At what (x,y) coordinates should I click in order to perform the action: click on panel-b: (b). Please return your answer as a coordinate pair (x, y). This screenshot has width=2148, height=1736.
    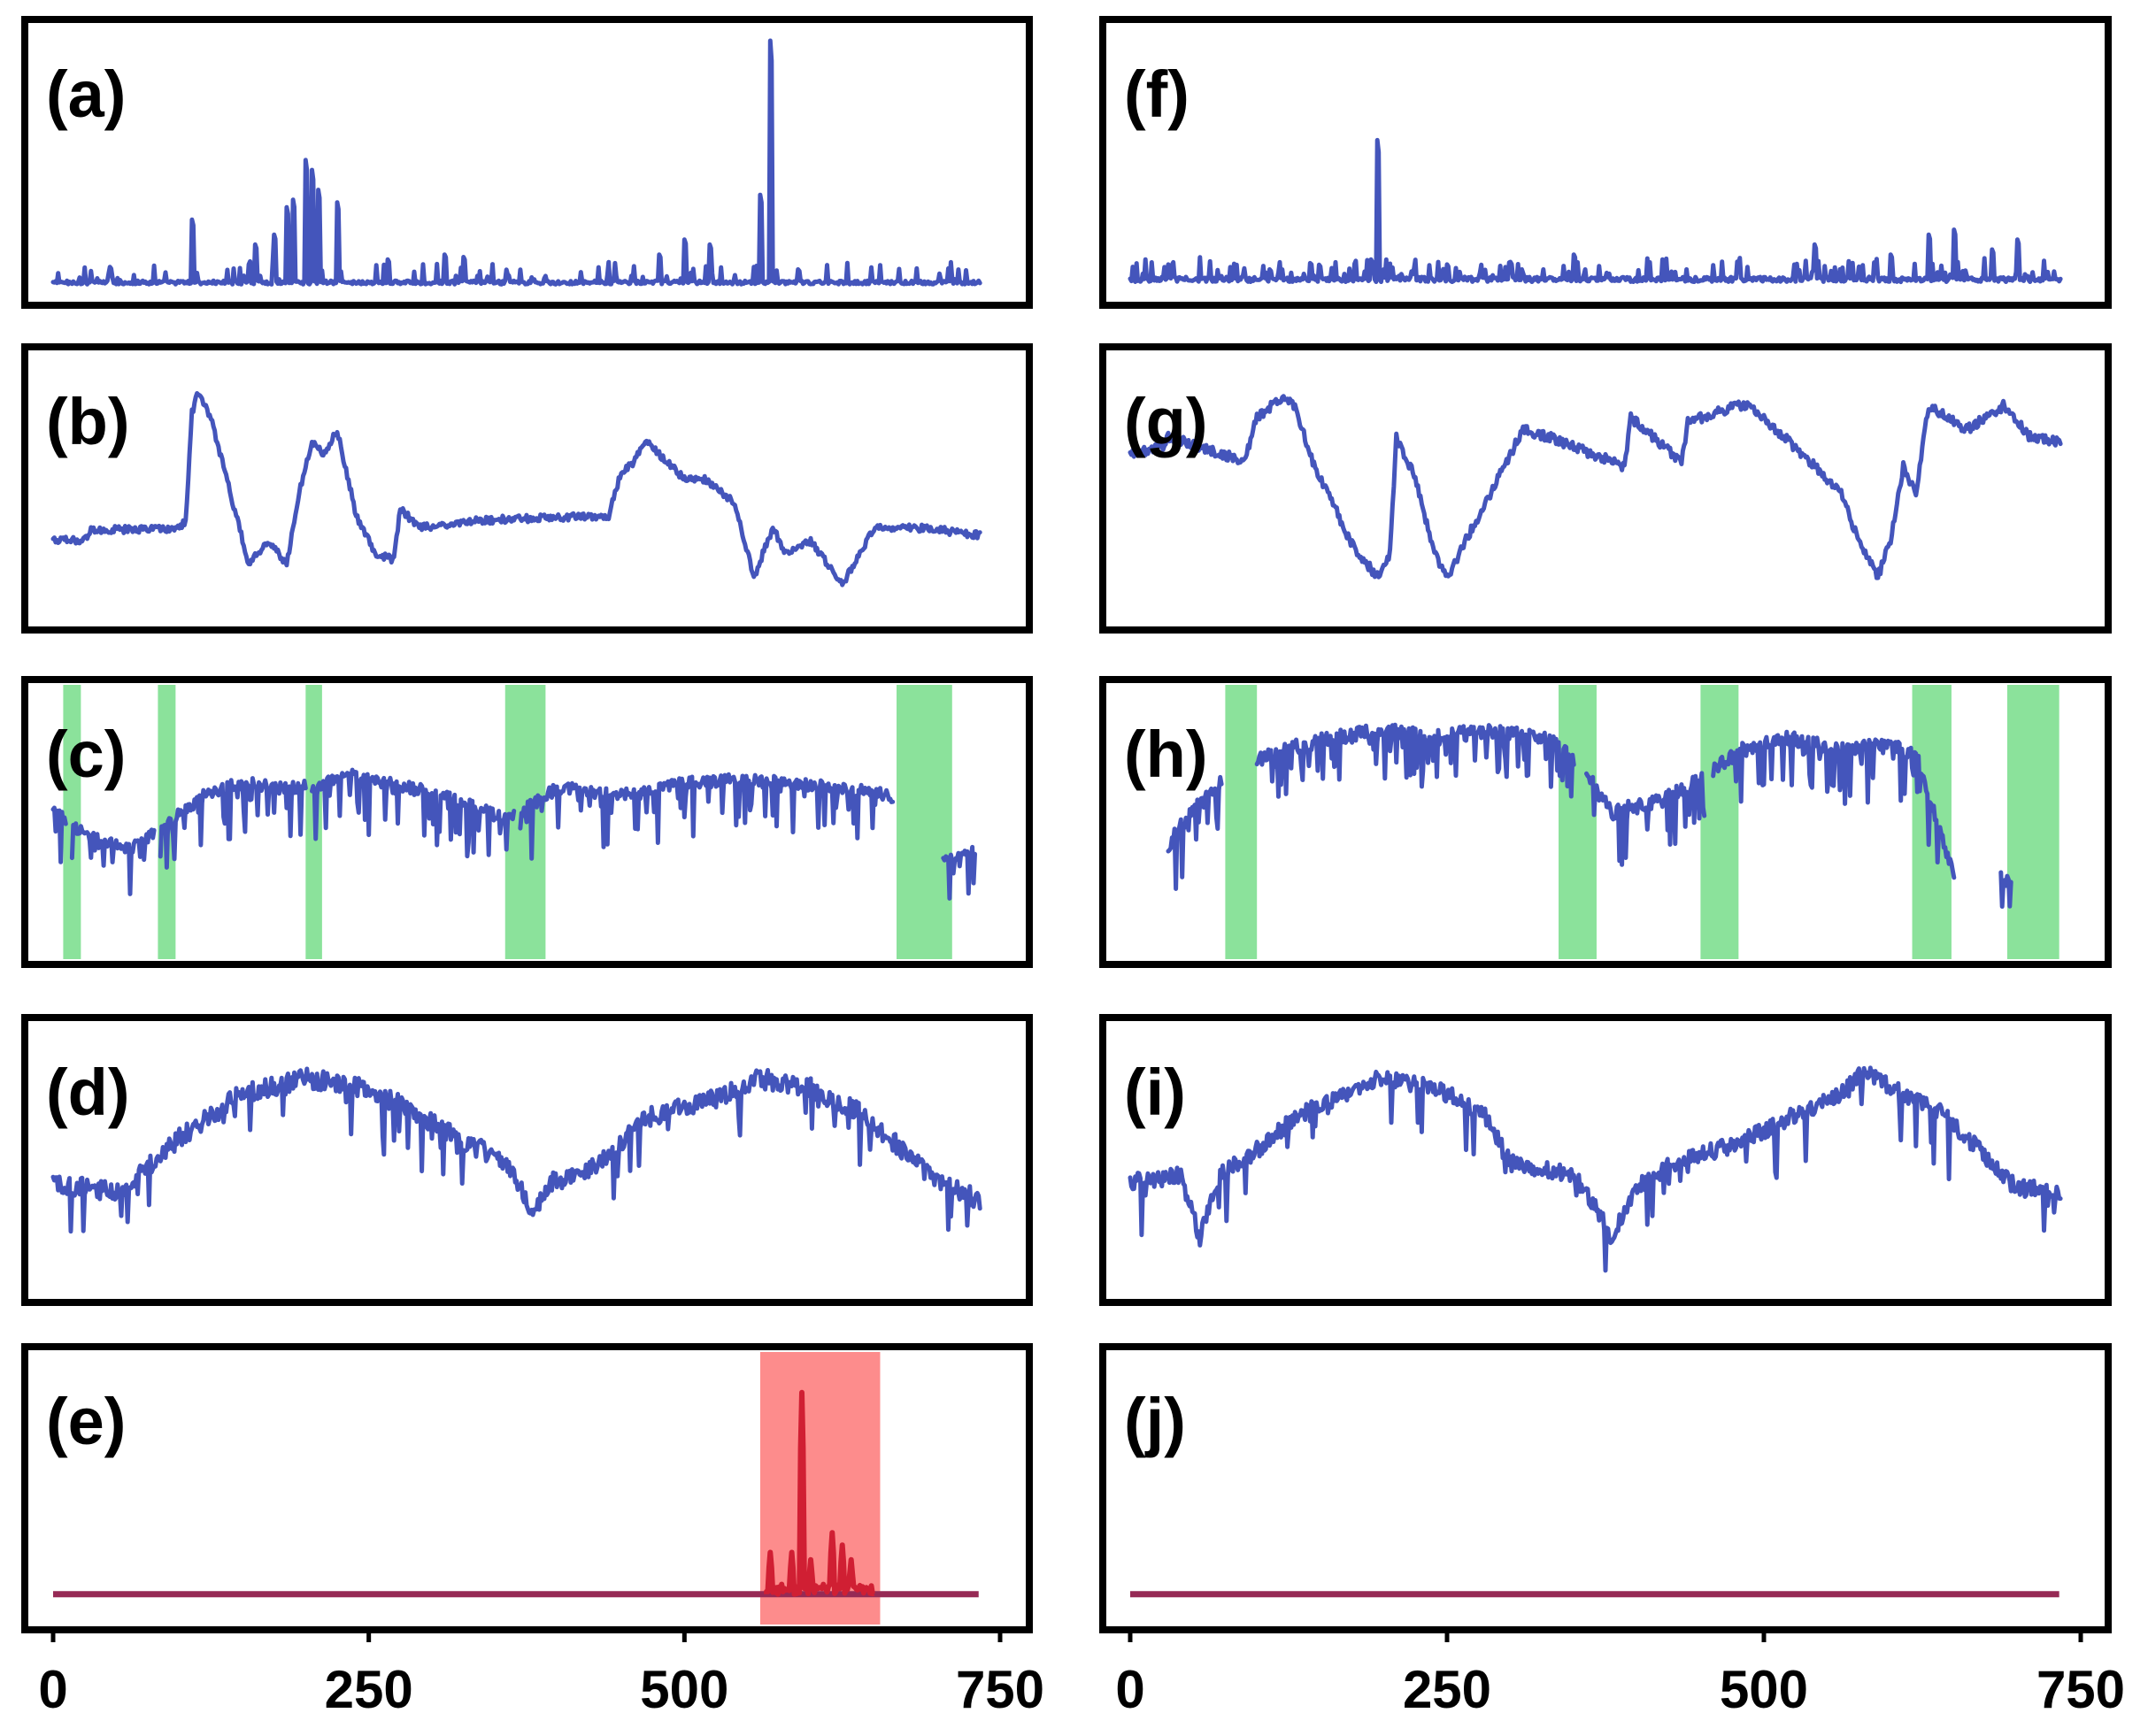
    Looking at the image, I should click on (527, 489).